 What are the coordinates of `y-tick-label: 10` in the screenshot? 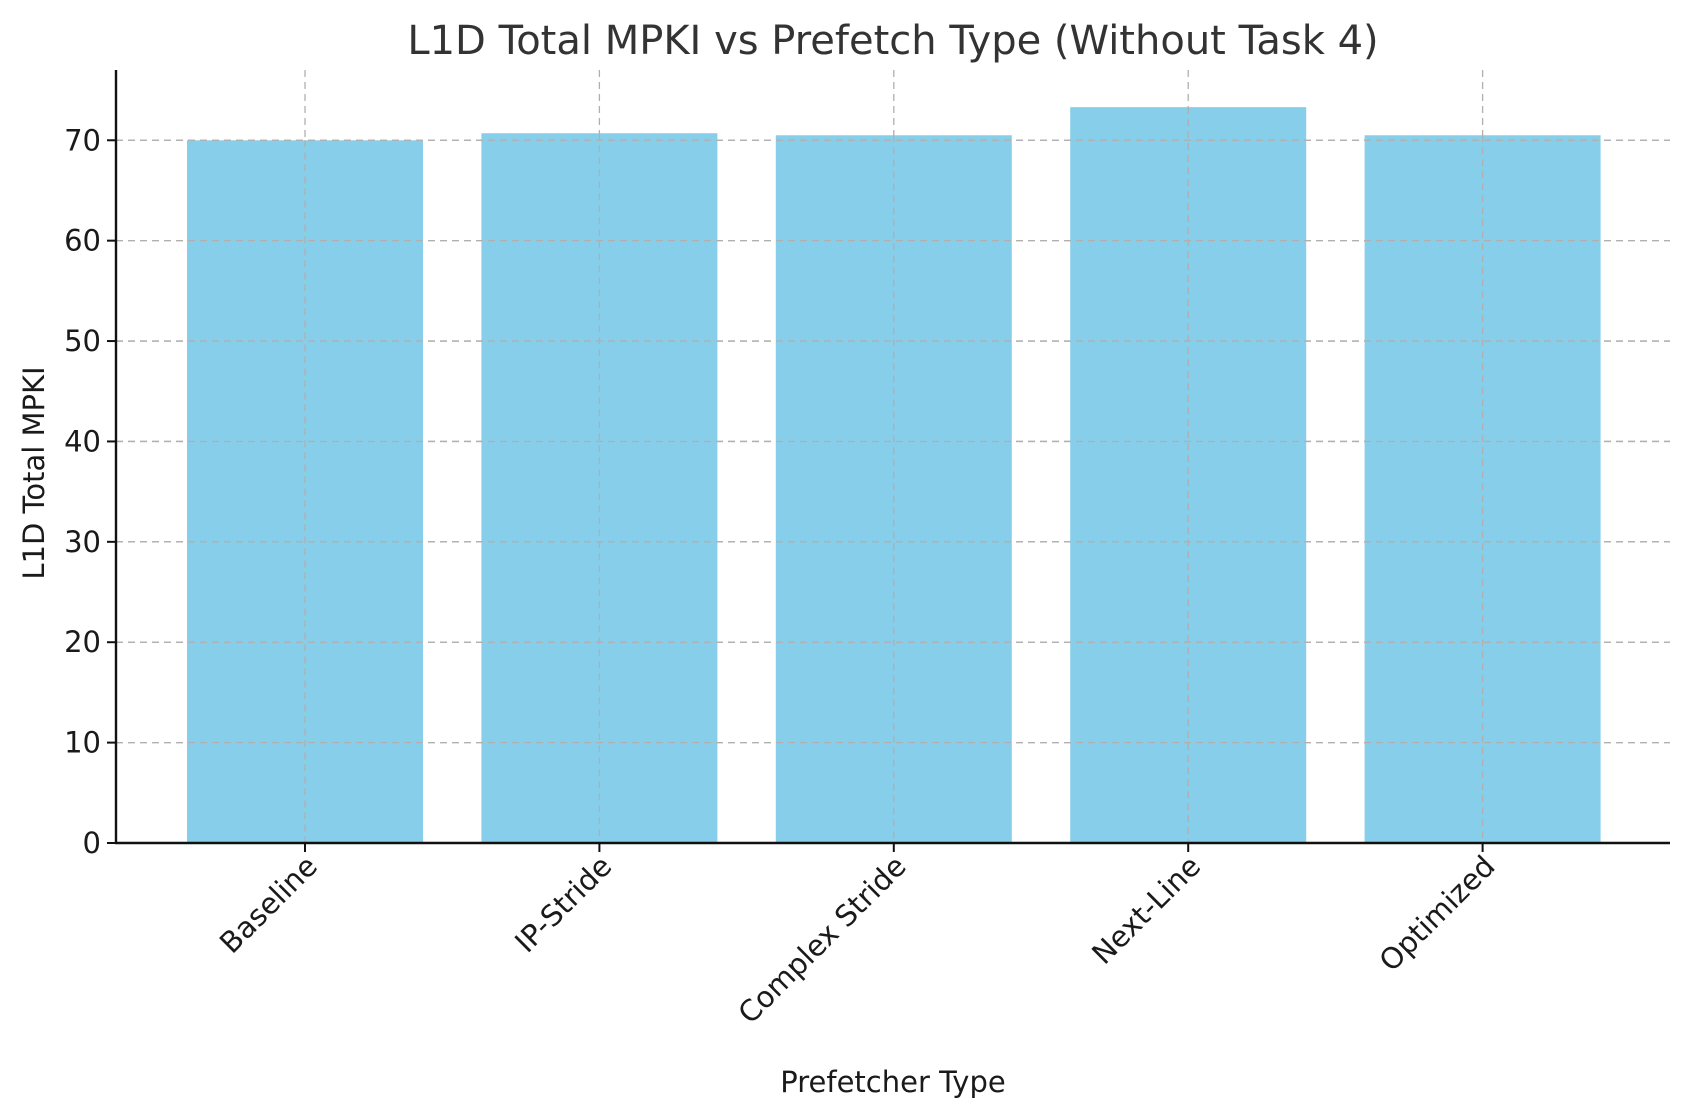 It's located at (82, 743).